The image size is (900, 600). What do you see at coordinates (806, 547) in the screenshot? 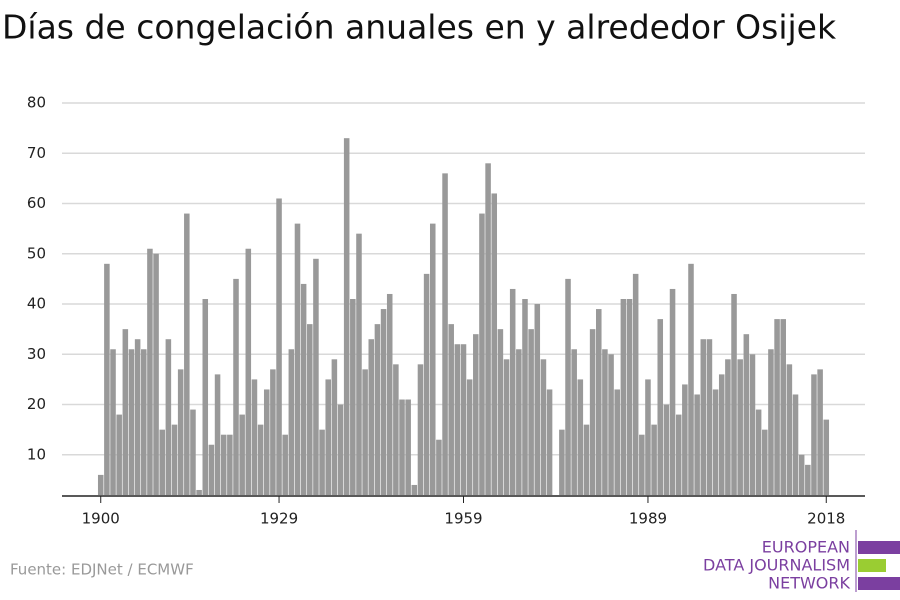
I see `logo-text: EUROPEAN` at bounding box center [806, 547].